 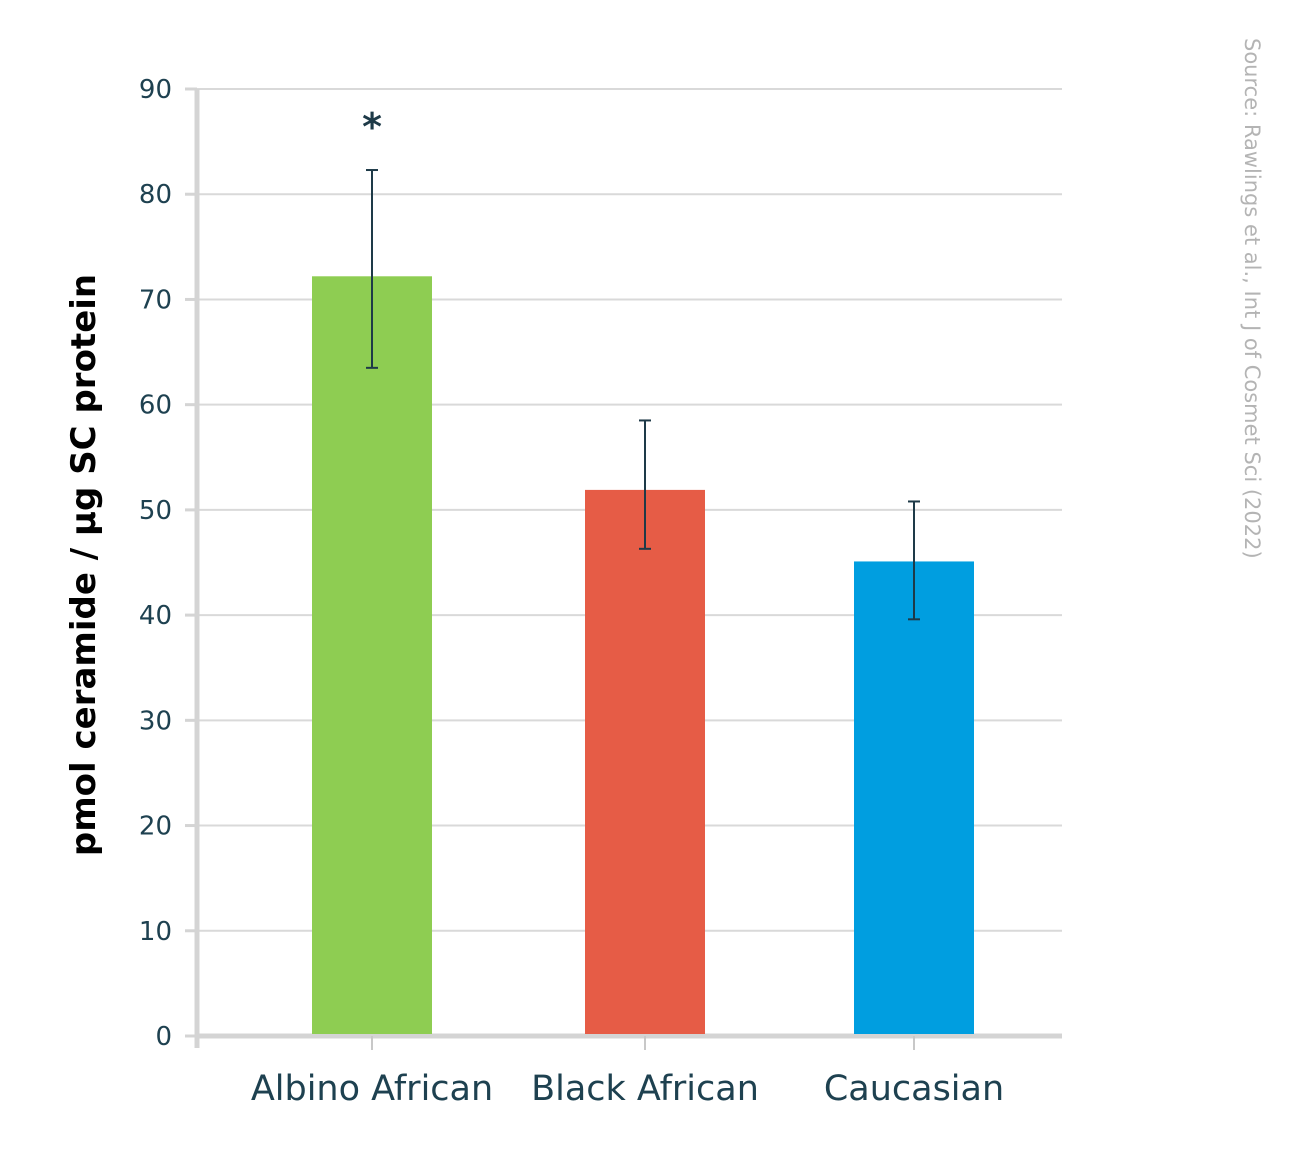 I want to click on y-axis-label: pmol ceramide / µg SC protein, so click(x=84, y=565).